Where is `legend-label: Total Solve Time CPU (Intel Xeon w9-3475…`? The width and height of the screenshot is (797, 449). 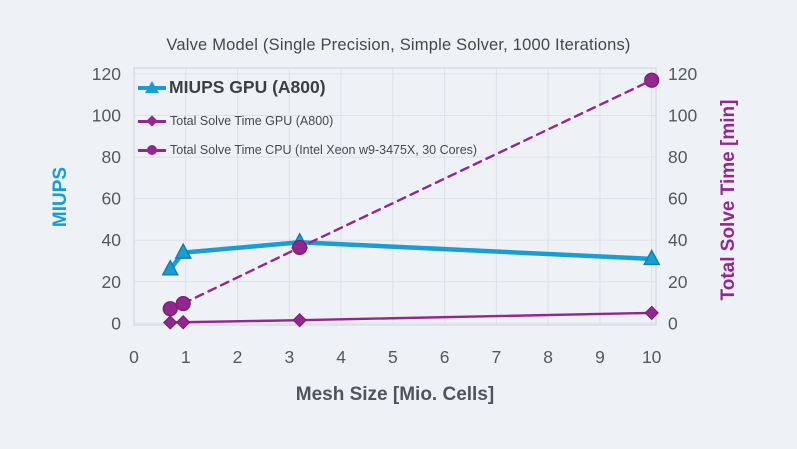
legend-label: Total Solve Time CPU (Intel Xeon w9-3475… is located at coordinates (324, 150).